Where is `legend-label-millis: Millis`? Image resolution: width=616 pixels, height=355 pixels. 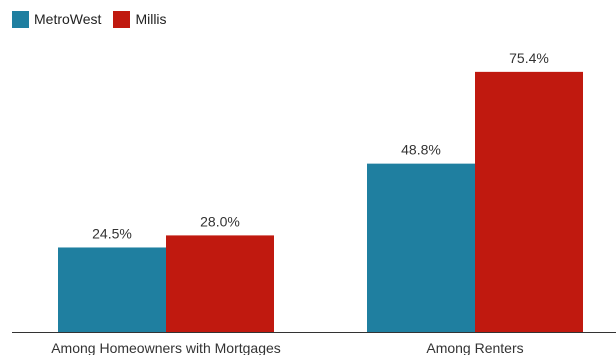
legend-label-millis: Millis is located at coordinates (151, 19).